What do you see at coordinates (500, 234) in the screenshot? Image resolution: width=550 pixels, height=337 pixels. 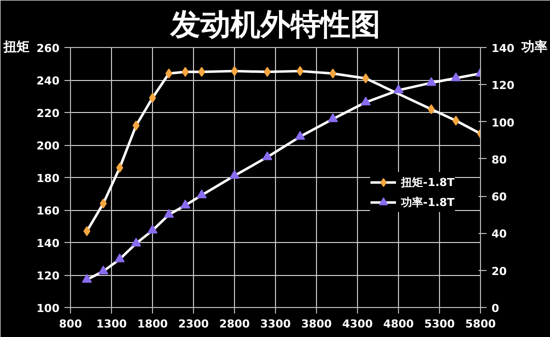 I see `y2-tick-label: 40` at bounding box center [500, 234].